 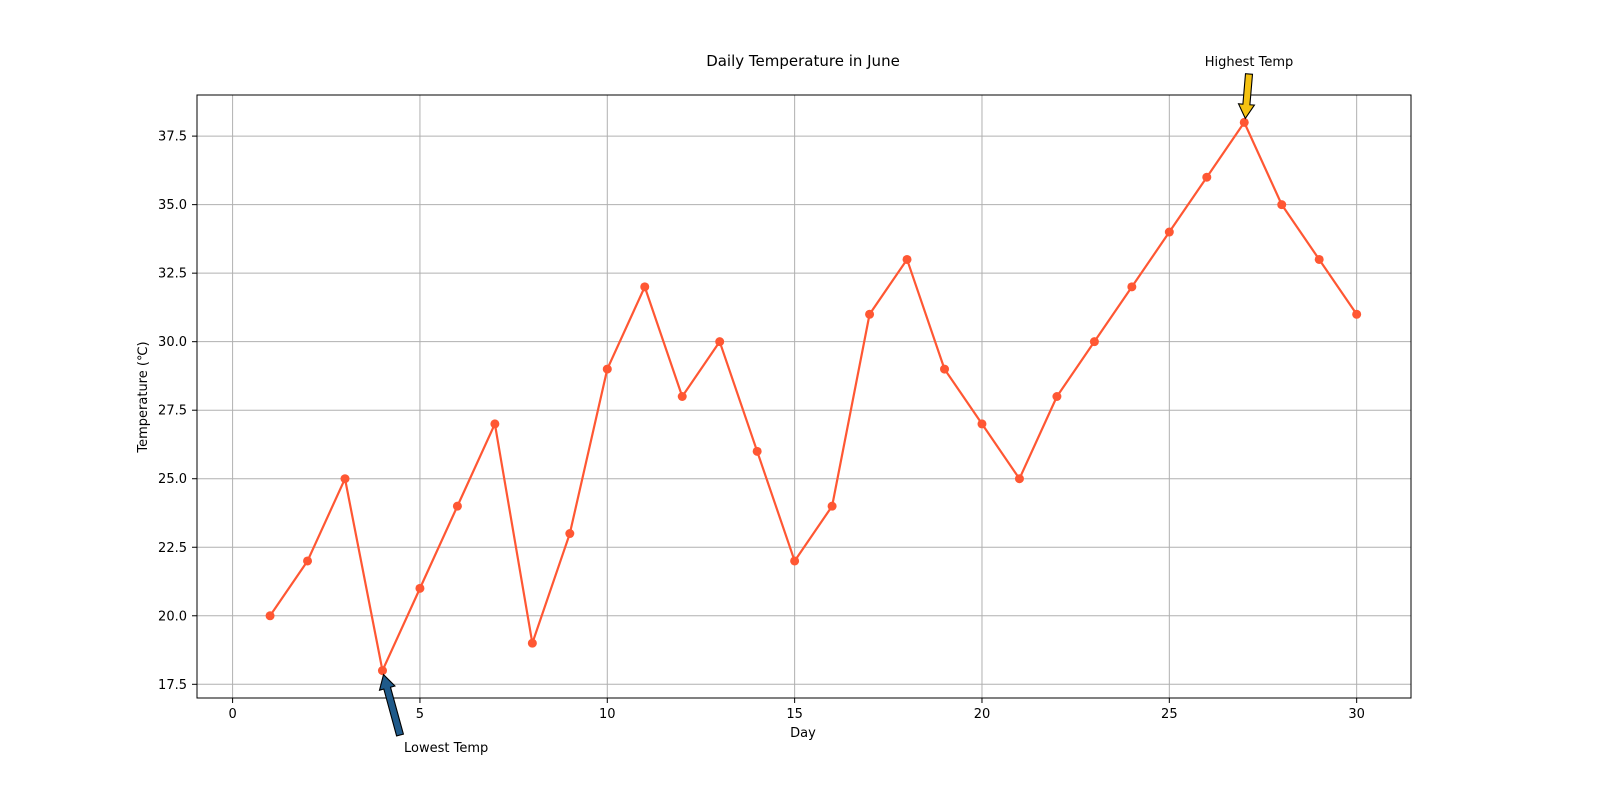 I want to click on chart-title: Daily Temperature in June, so click(x=803, y=61).